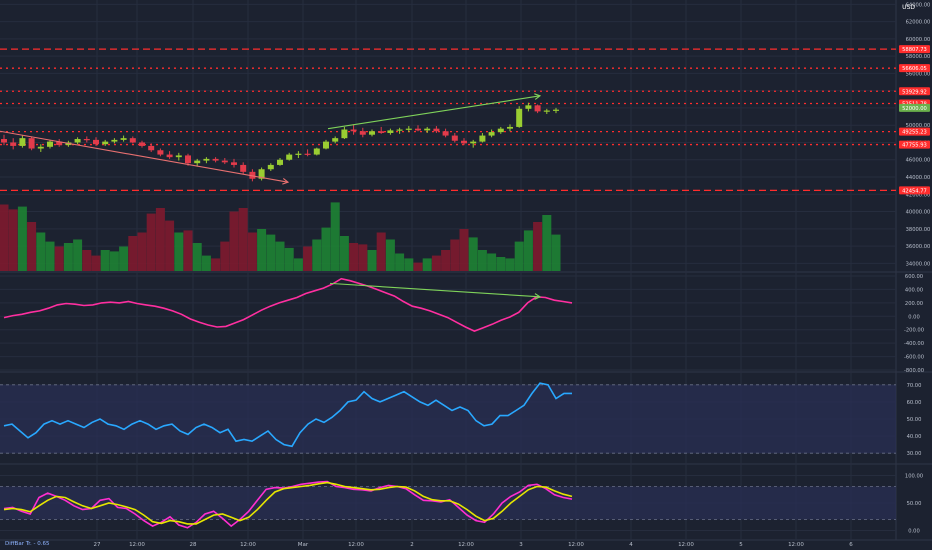  What do you see at coordinates (97, 545) in the screenshot?
I see `time-tick-label: 27` at bounding box center [97, 545].